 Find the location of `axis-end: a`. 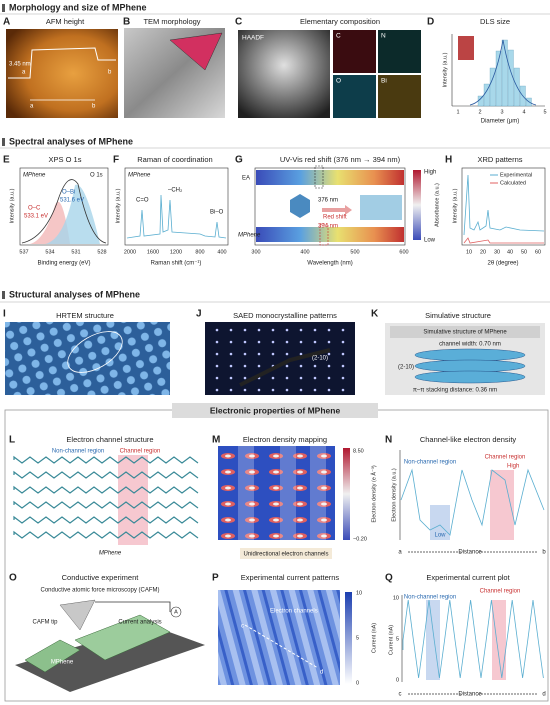

axis-end: a is located at coordinates (400, 553).